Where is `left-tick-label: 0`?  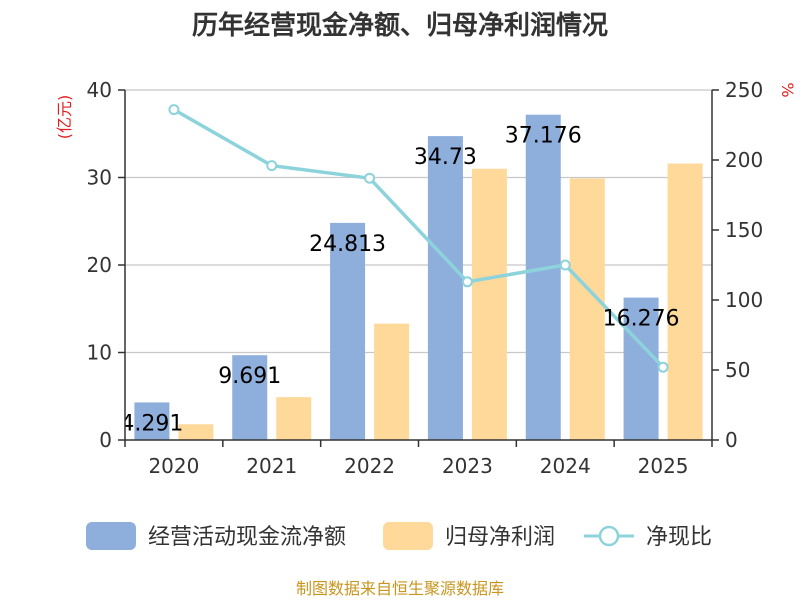
left-tick-label: 0 is located at coordinates (105, 440).